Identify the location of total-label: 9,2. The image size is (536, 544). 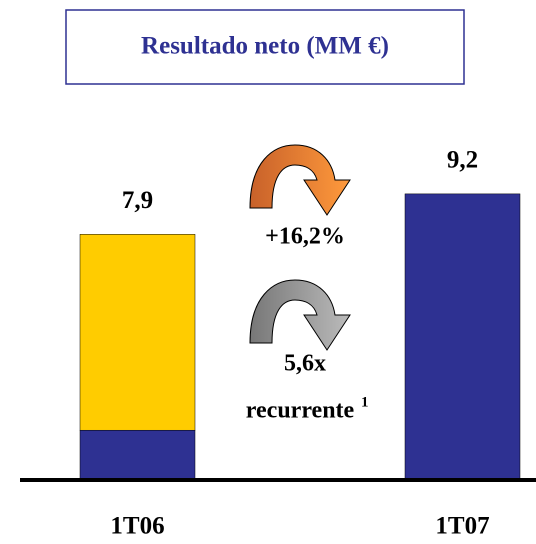
(462, 160).